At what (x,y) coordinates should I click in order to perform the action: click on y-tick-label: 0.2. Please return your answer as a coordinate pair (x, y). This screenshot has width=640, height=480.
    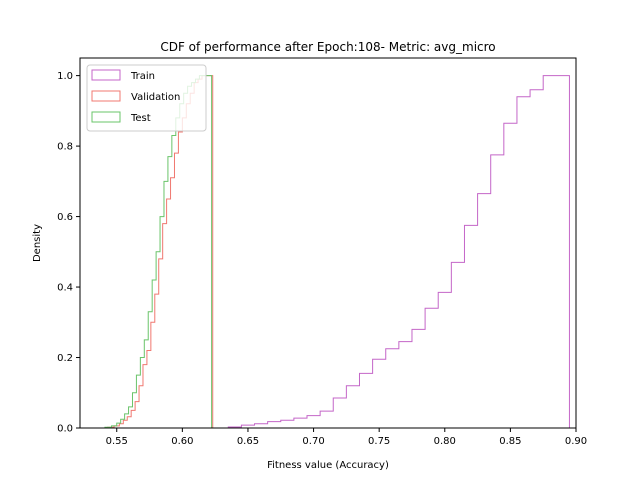
    Looking at the image, I should click on (65, 358).